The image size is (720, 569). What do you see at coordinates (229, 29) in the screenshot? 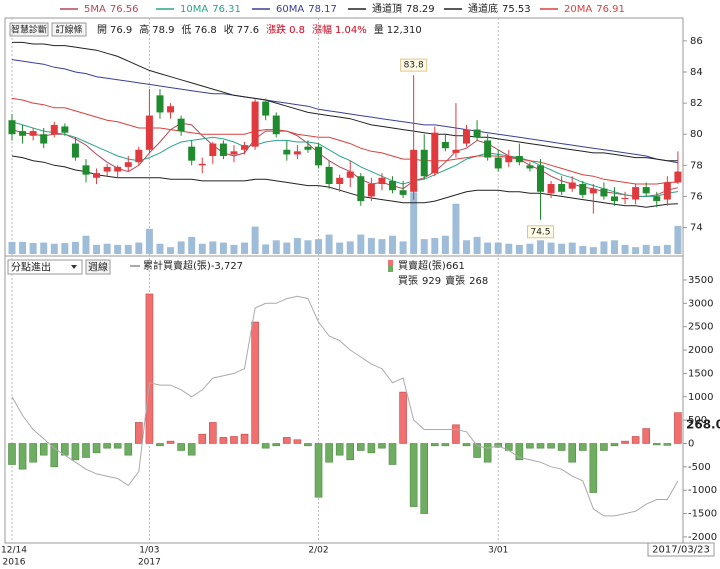
I see `quote-label: 收` at bounding box center [229, 29].